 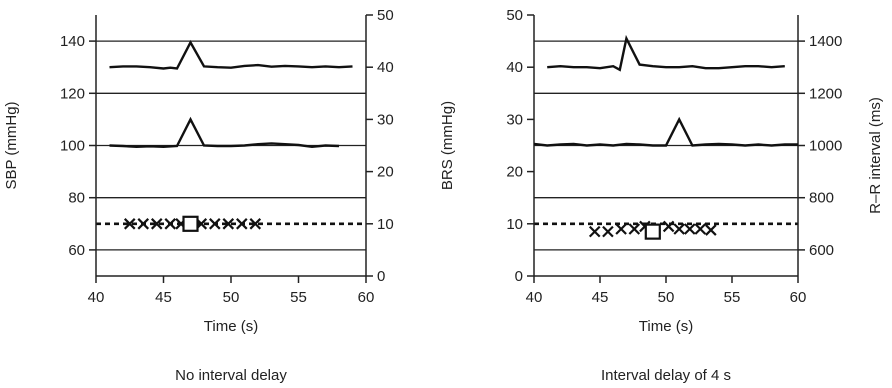 I want to click on right-y-tick-label: 600, so click(x=821, y=250).